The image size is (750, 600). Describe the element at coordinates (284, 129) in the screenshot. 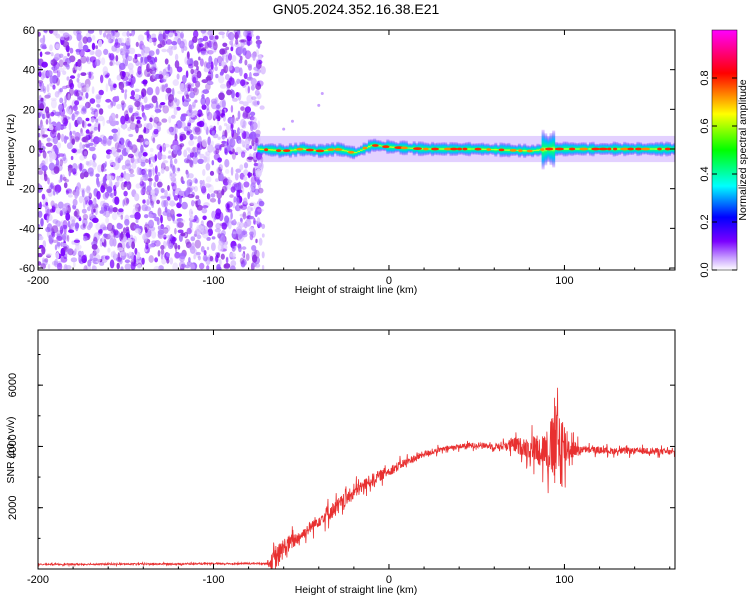

I see `stray-point` at that location.